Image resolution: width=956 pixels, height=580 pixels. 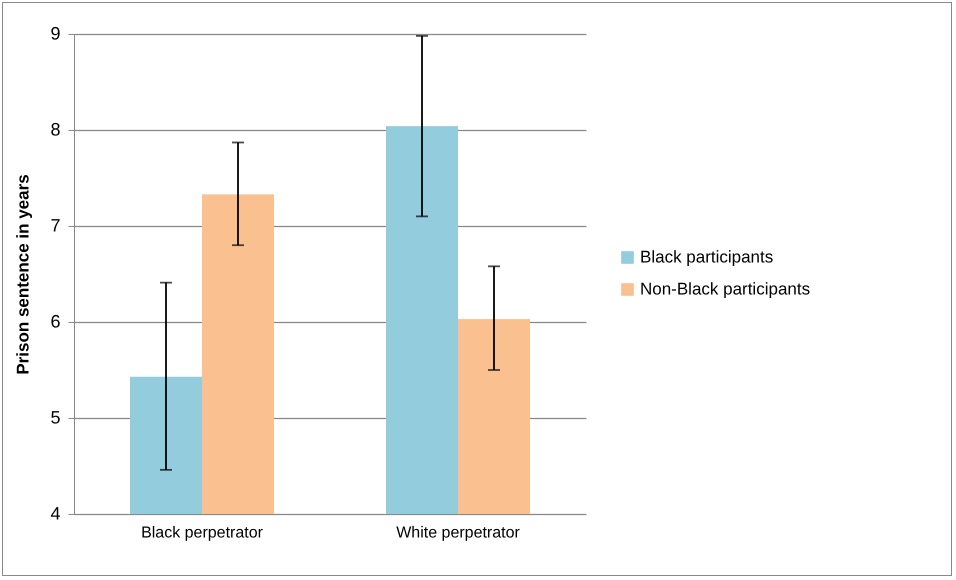 What do you see at coordinates (55, 130) in the screenshot?
I see `y-tick-label: 8` at bounding box center [55, 130].